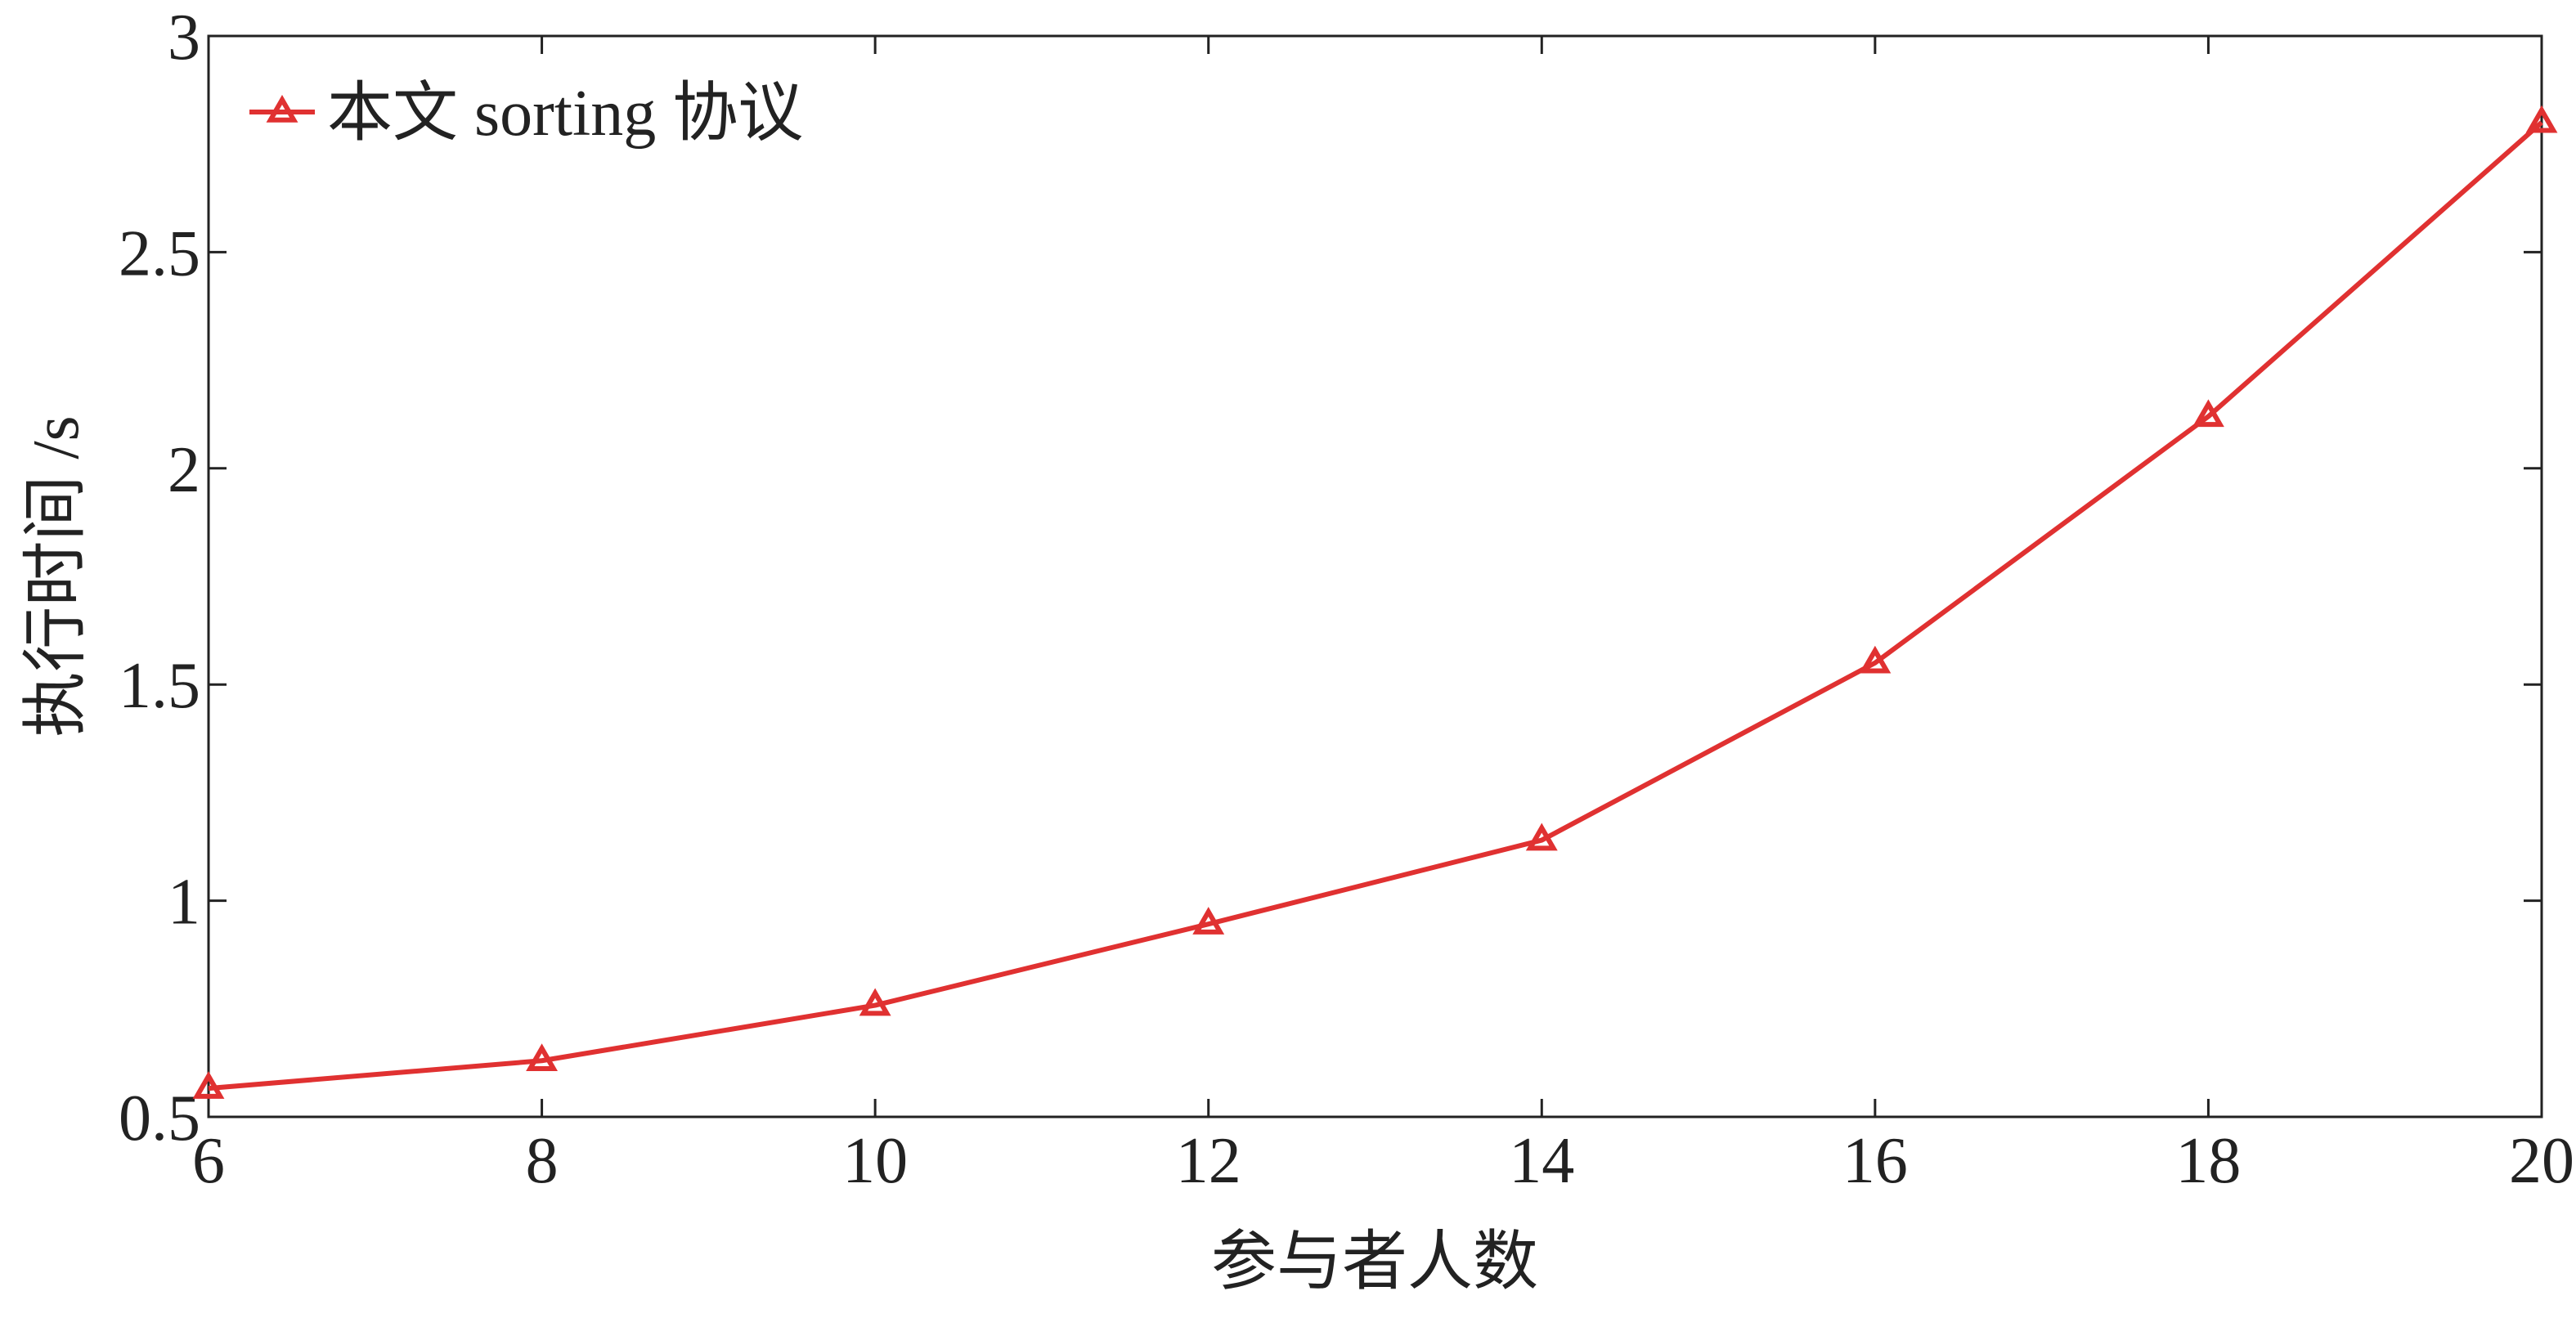 This screenshot has height=1327, width=2576. I want to click on y-tick-label: 1.5, so click(159, 686).